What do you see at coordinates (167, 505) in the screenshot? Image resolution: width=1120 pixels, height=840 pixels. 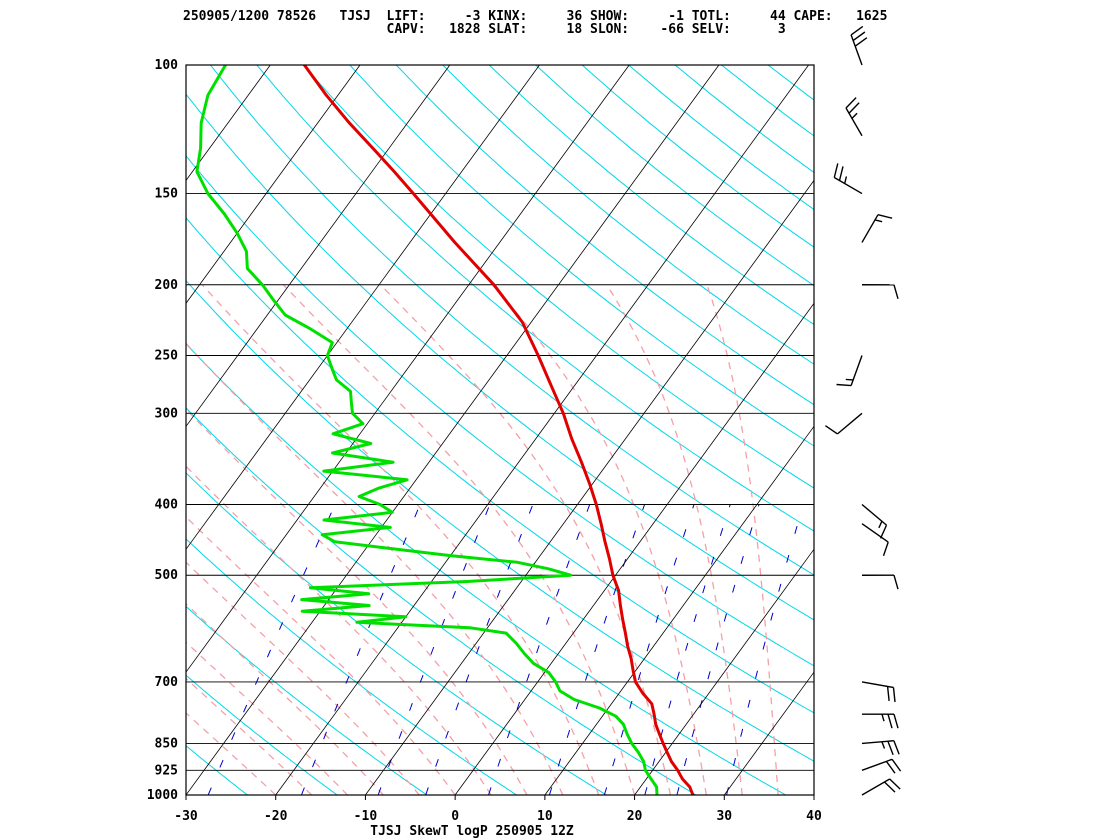 I see `pressure-tick-label: 400` at bounding box center [167, 505].